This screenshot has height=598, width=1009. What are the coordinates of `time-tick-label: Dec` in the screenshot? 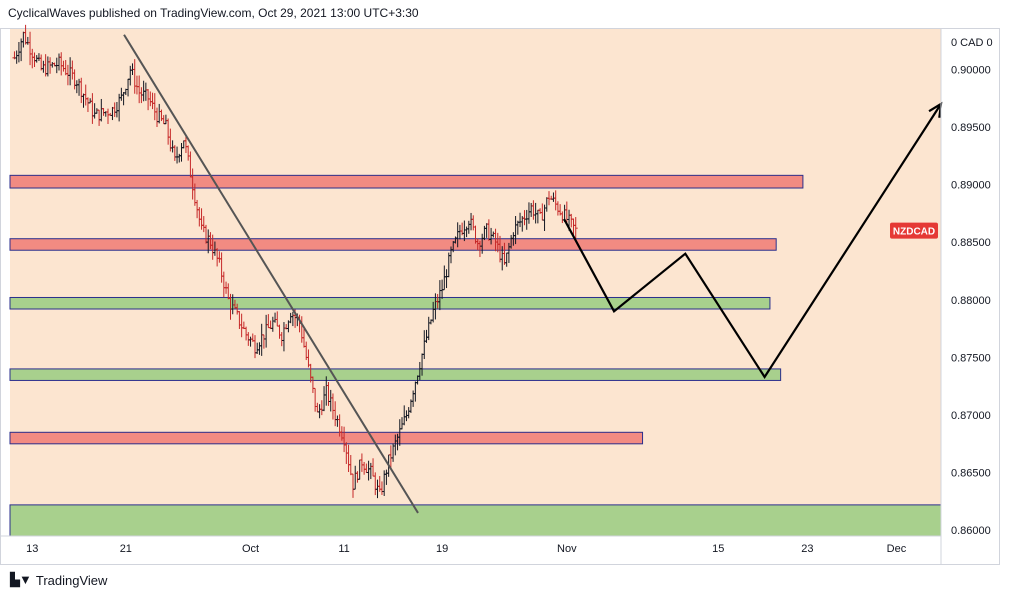 It's located at (897, 549).